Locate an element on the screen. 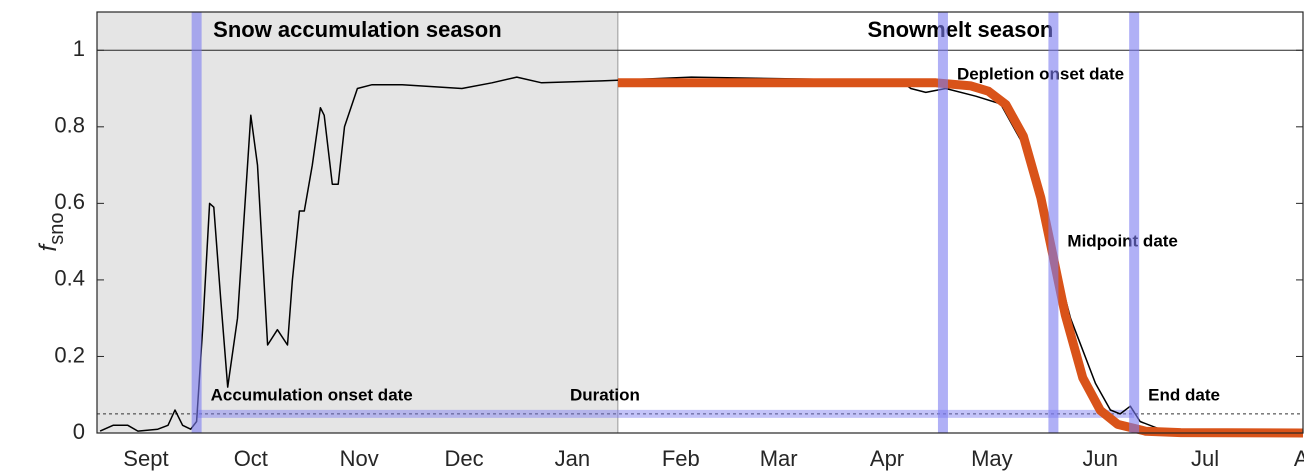 Image resolution: width=1304 pixels, height=475 pixels. y-tick-label: 0.8 is located at coordinates (69, 125).